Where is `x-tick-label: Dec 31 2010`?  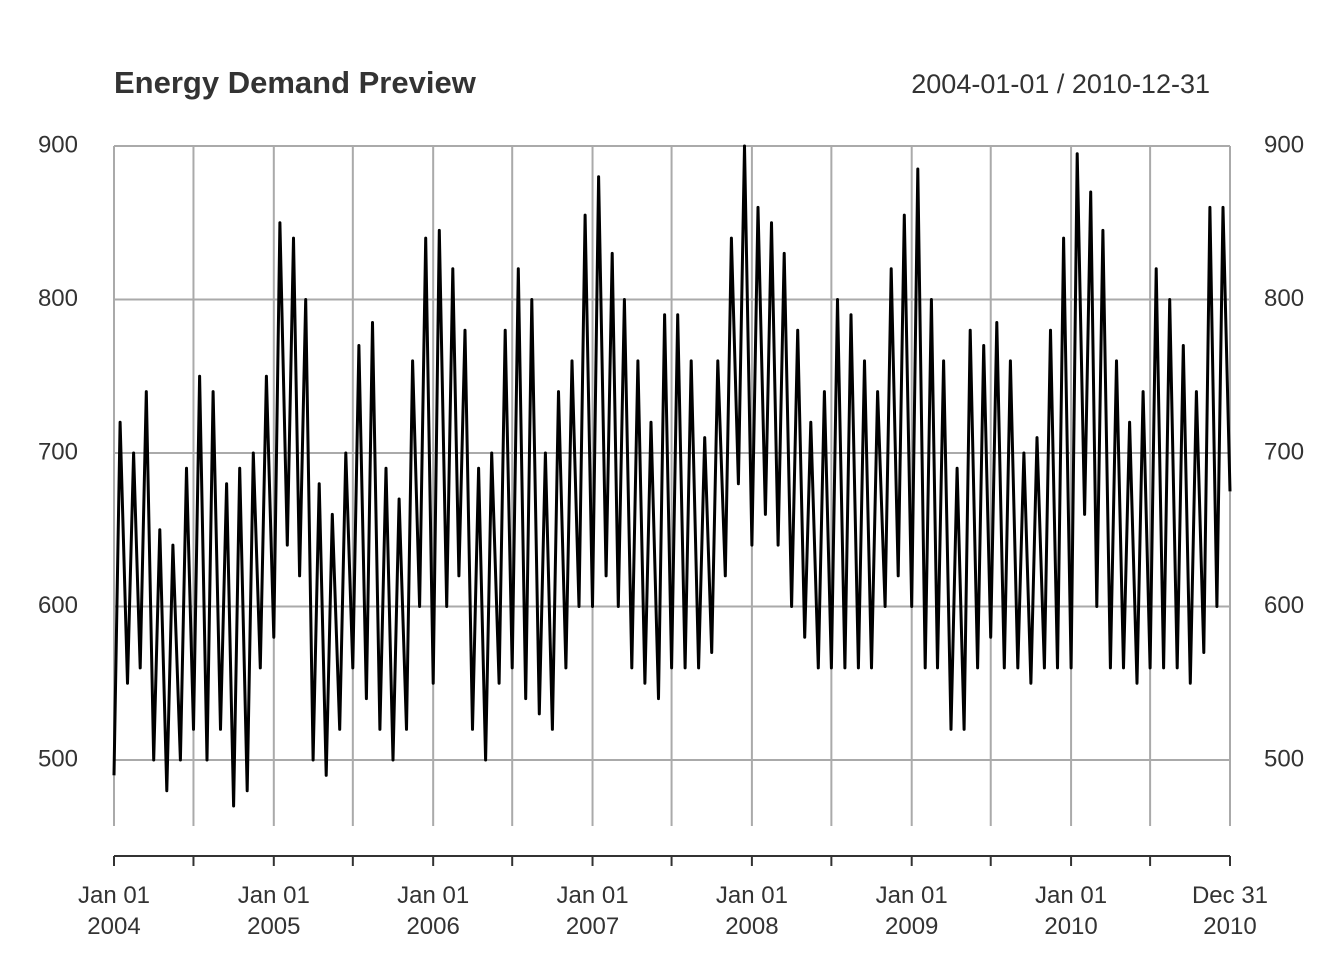 x-tick-label: Dec 31 2010 is located at coordinates (1230, 911).